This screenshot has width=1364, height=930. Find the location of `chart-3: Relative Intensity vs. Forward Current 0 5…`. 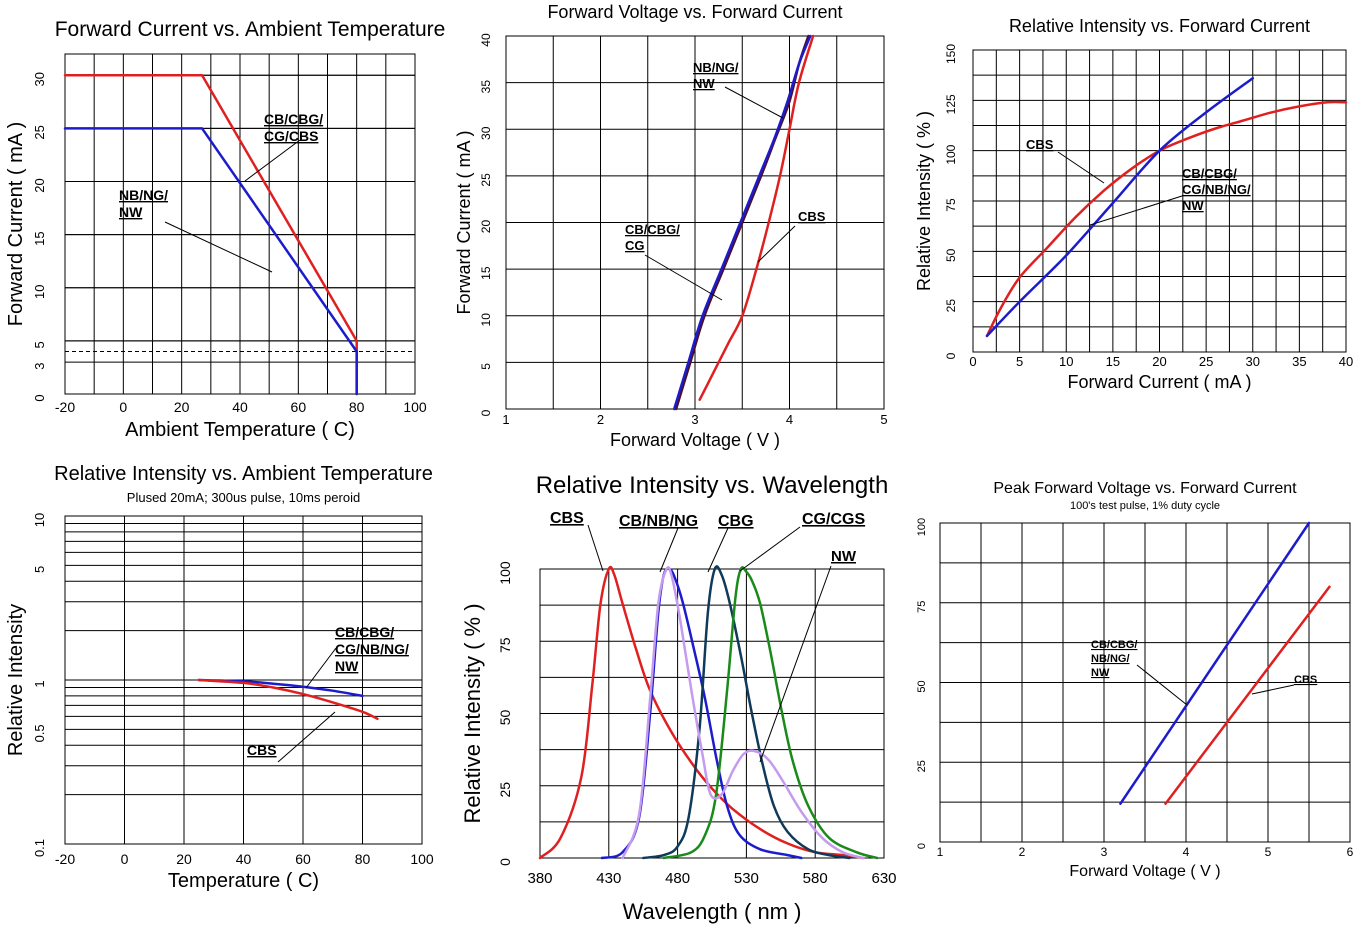

chart-3: Relative Intensity vs. Forward Current 0 5… is located at coordinates (1133, 204).